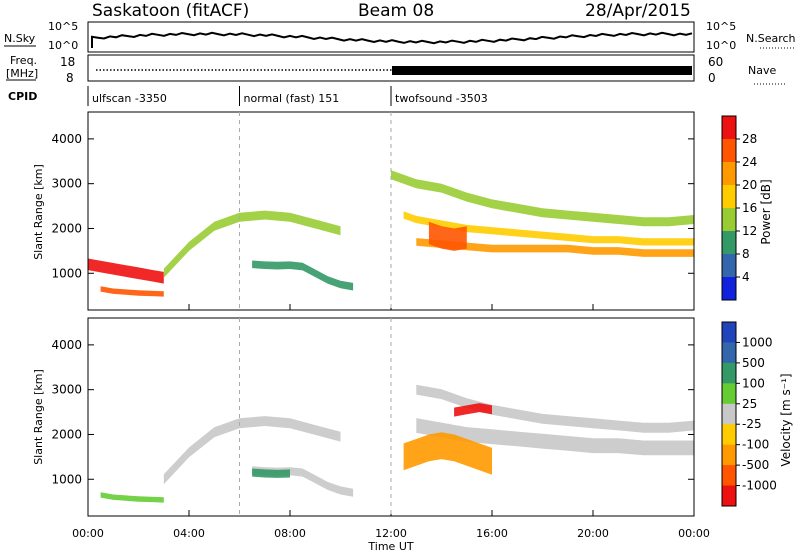 The width and height of the screenshot is (800, 559). What do you see at coordinates (66, 184) in the screenshot?
I see `power-ytick-3000: 3000` at bounding box center [66, 184].